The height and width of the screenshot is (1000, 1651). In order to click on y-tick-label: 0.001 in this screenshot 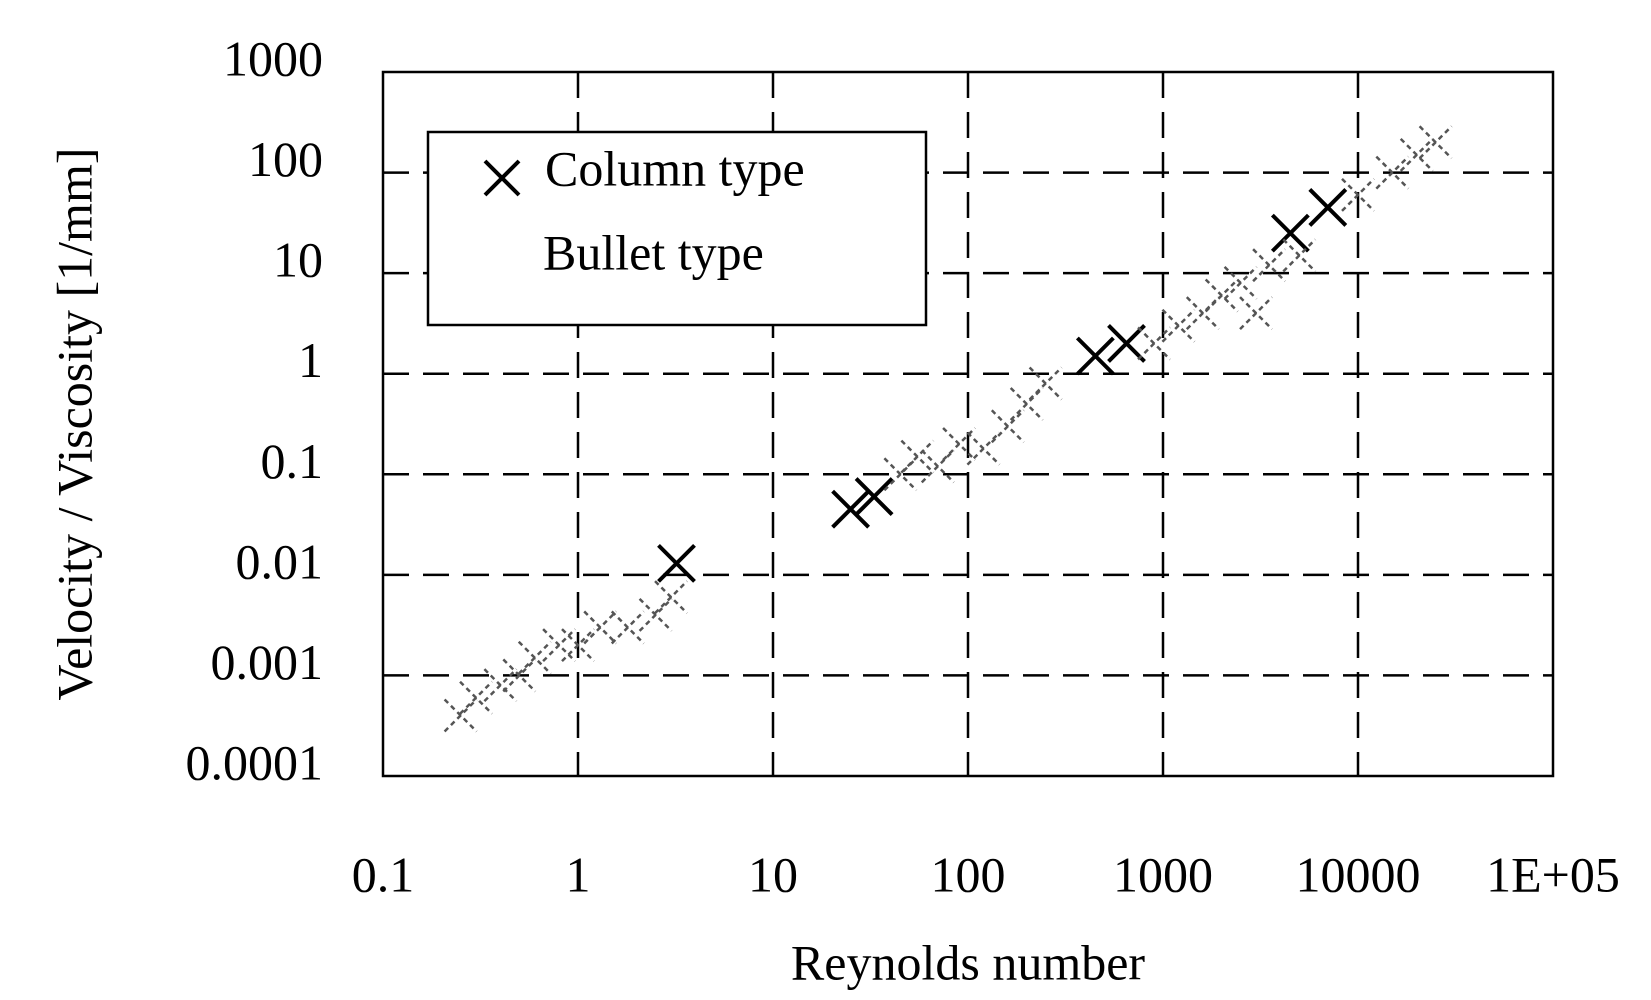, I will do `click(267, 662)`.